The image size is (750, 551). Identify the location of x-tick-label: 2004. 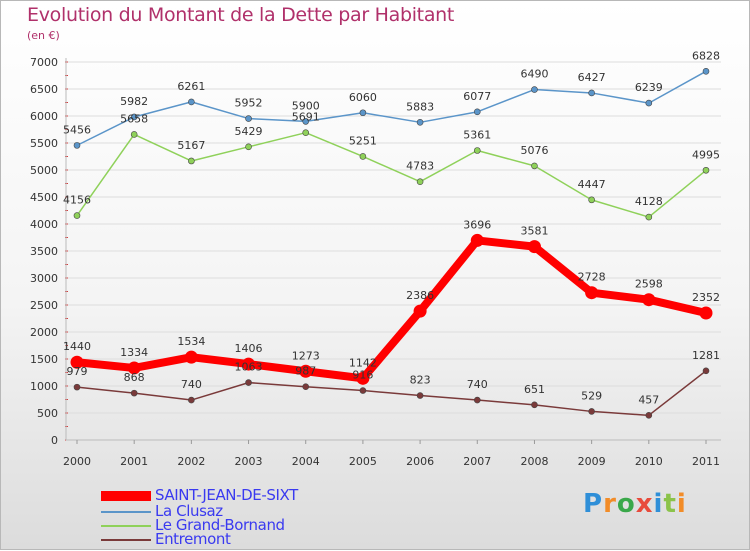
(306, 461).